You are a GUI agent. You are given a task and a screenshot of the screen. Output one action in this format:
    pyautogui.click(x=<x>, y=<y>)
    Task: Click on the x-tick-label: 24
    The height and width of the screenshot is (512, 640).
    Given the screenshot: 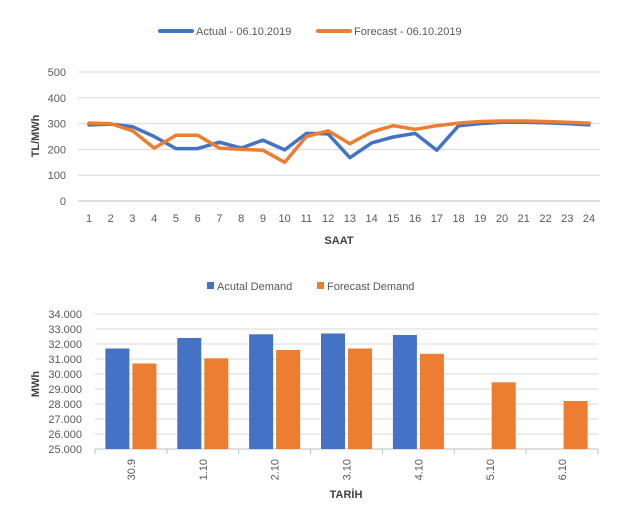 What is the action you would take?
    pyautogui.click(x=589, y=219)
    